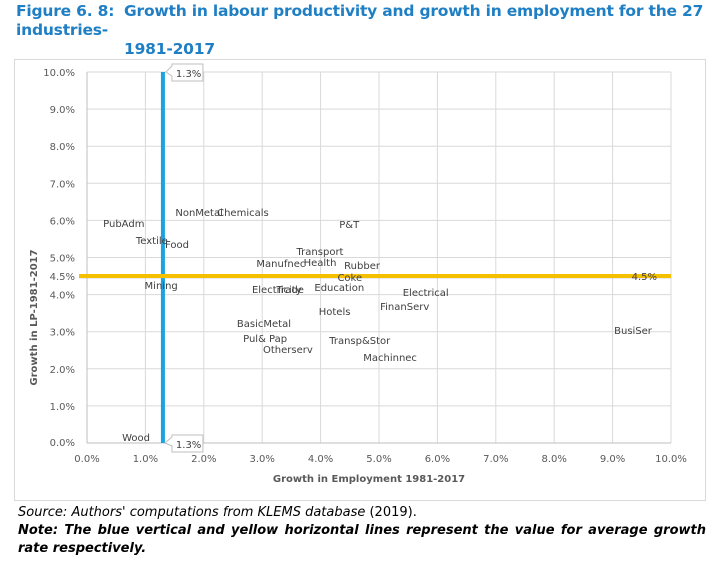  Describe the element at coordinates (359, 341) in the screenshot. I see `point-label-transp-stor: Transp&Stor` at that location.